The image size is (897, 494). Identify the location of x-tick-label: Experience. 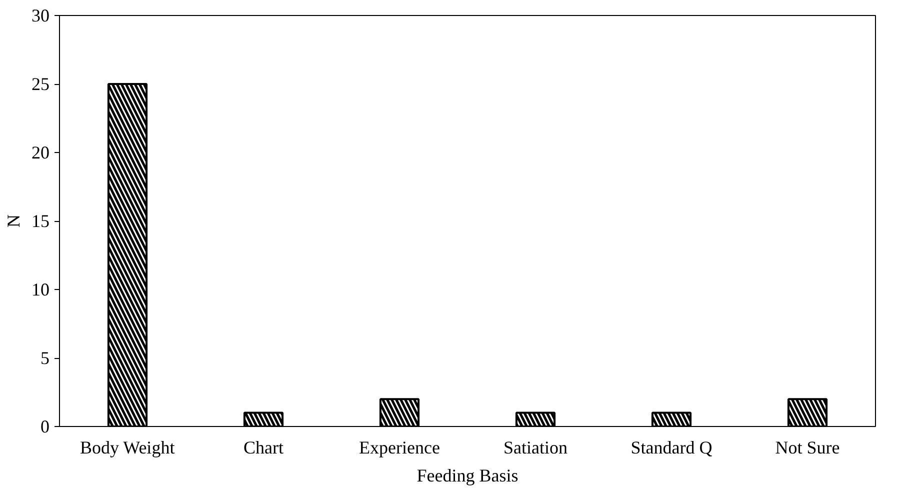
(399, 448).